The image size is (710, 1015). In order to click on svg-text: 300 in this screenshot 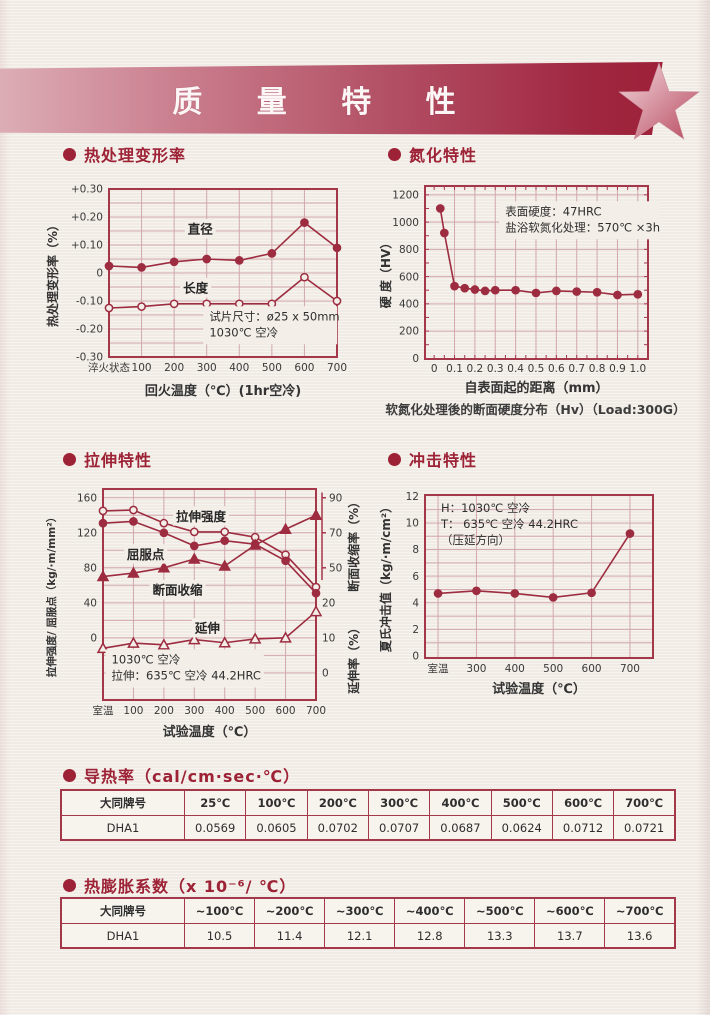, I will do `click(194, 711)`.